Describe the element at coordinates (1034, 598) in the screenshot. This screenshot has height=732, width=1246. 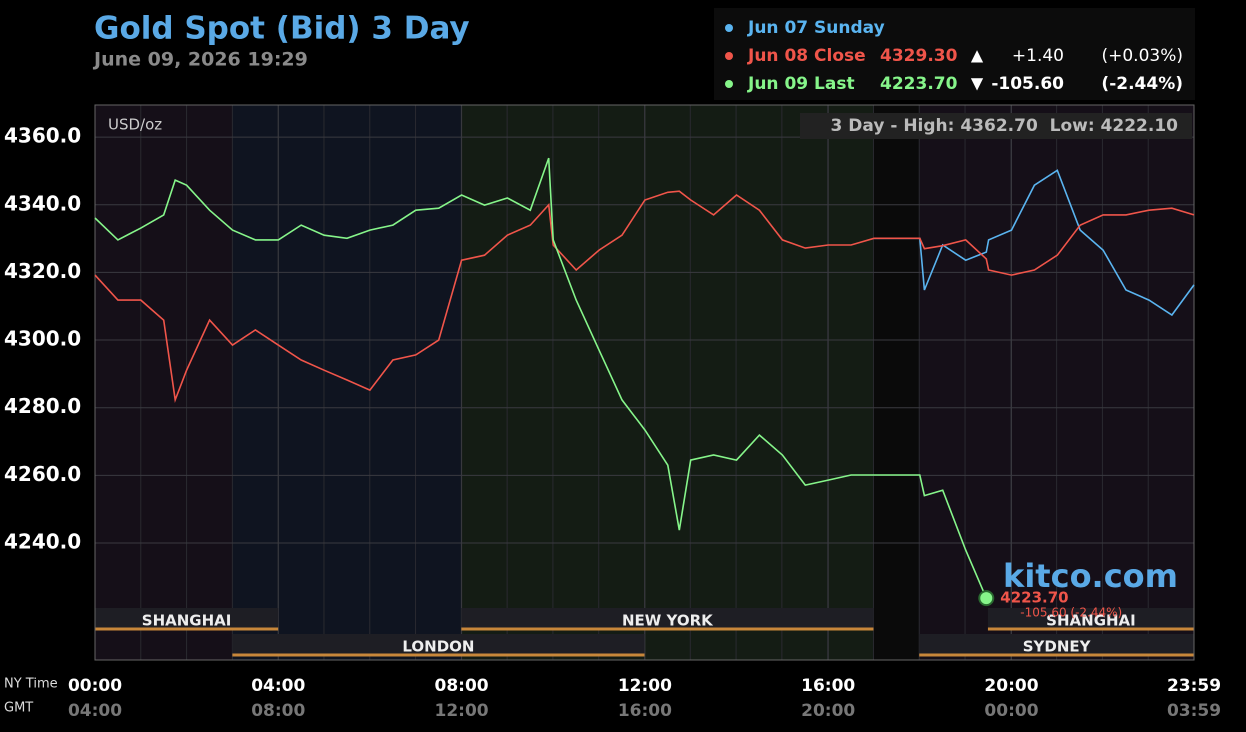
I see `last-label: 4223.70` at that location.